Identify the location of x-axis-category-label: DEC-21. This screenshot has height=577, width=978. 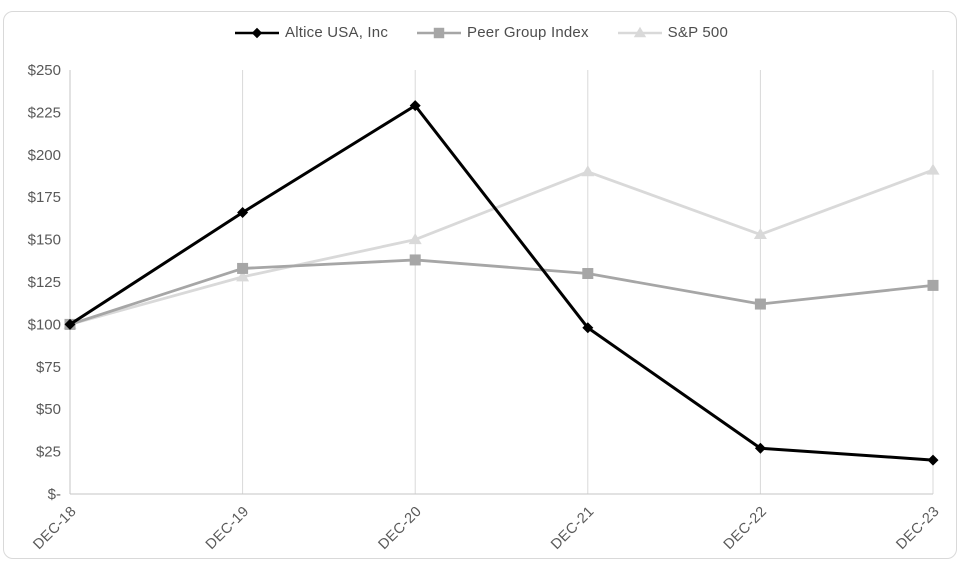
(572, 528).